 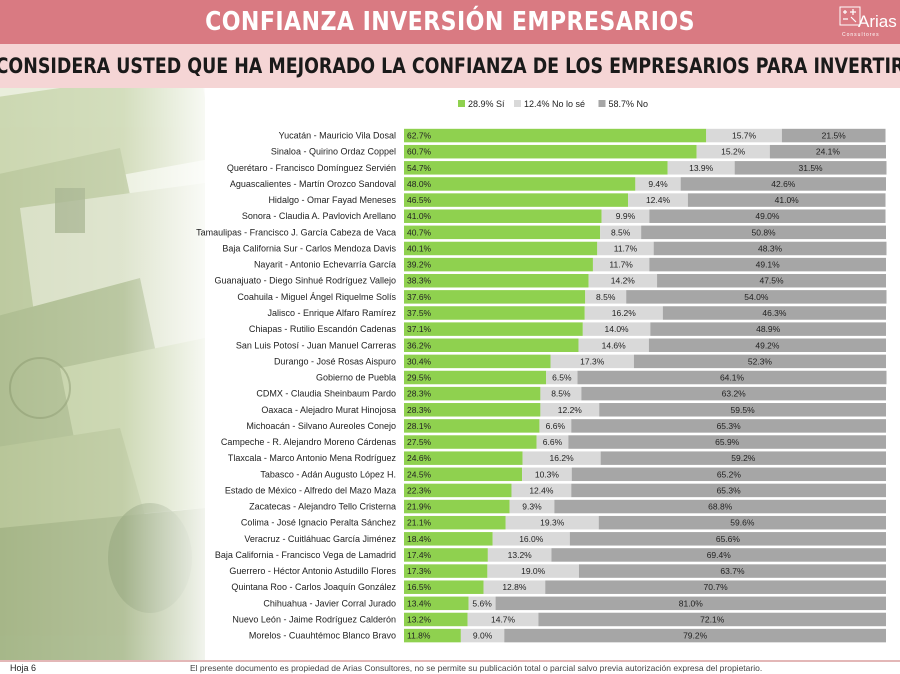 I want to click on data-label: 40.1%, so click(x=419, y=248).